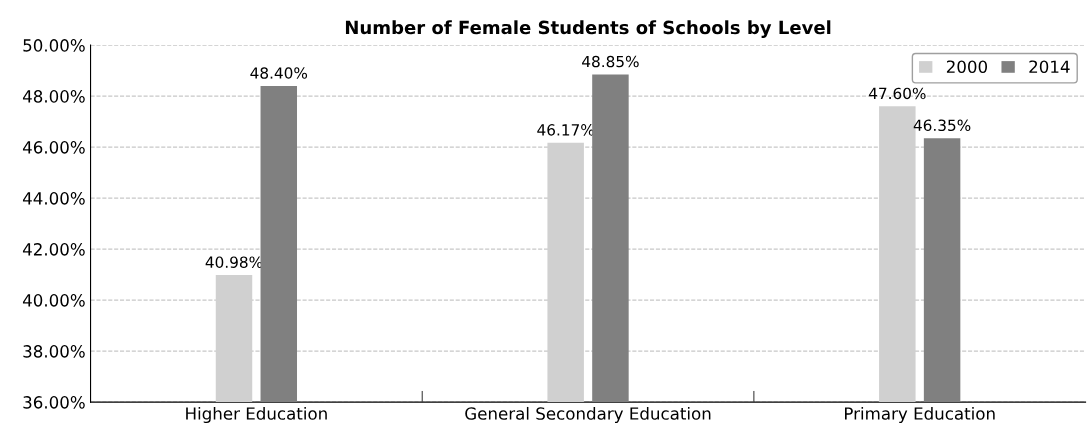 This screenshot has height=438, width=1091. I want to click on y-tick-label: 42.00%, so click(53, 249).